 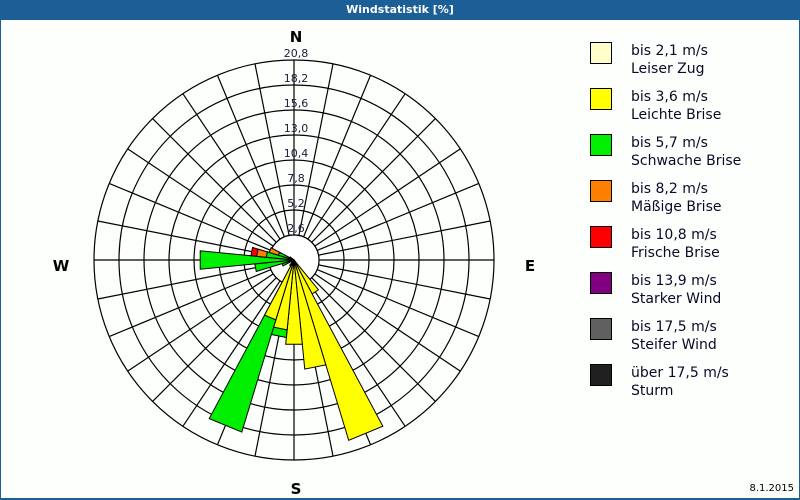 What do you see at coordinates (690, 387) in the screenshot?
I see `legend-item: über 17,5 m/s Sturm` at bounding box center [690, 387].